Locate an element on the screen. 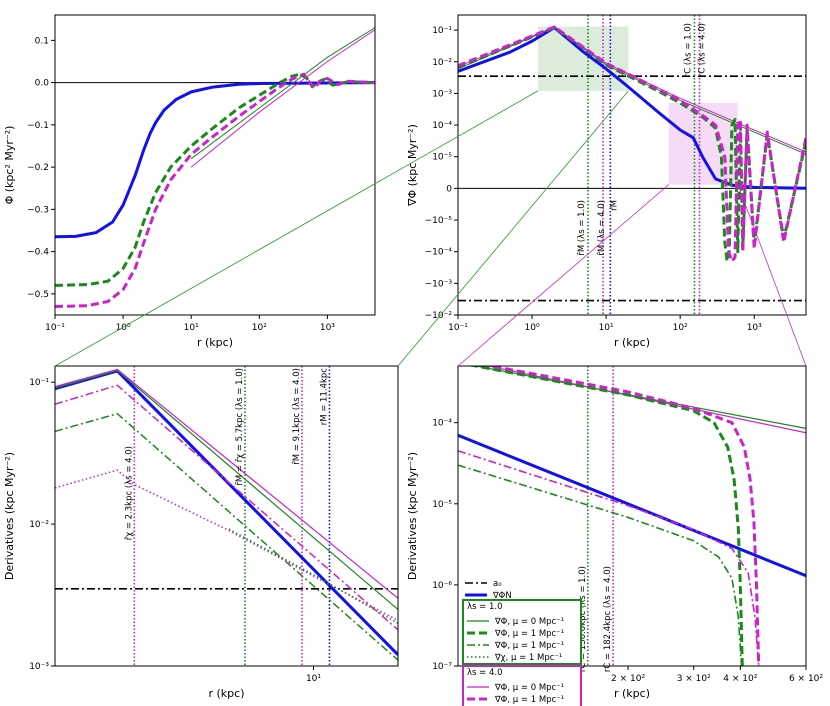  vline-label-3: rM = 11.4kpc is located at coordinates (324, 397).